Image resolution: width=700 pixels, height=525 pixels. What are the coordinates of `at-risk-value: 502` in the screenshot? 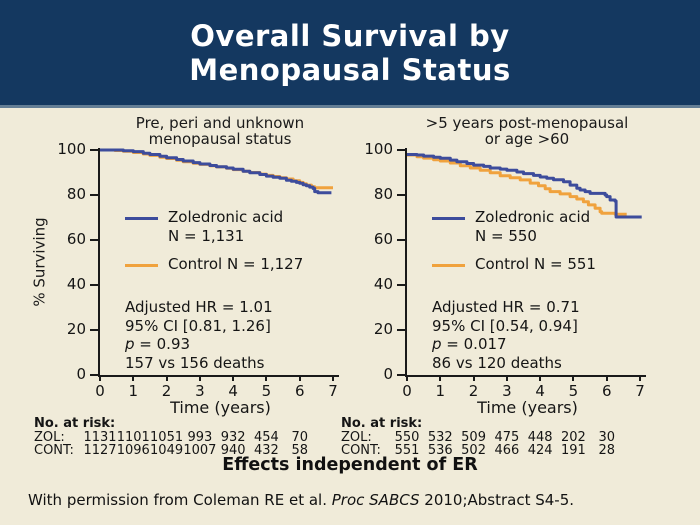 It's located at (473, 450).